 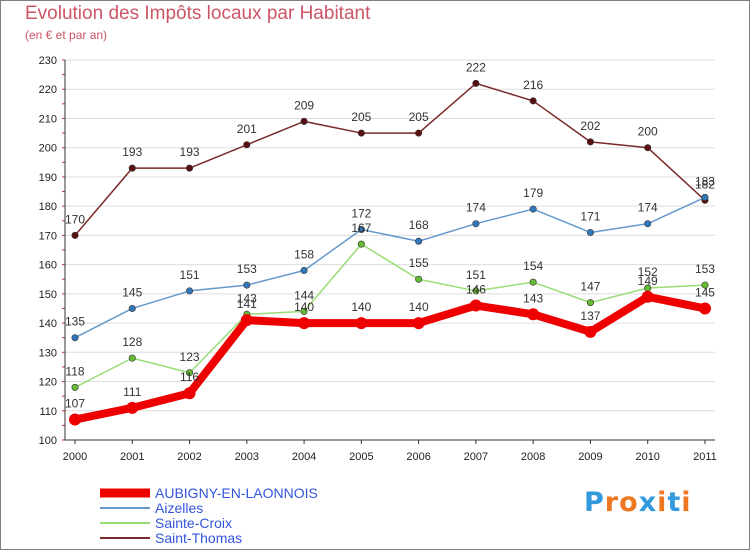 What do you see at coordinates (590, 457) in the screenshot?
I see `x-tick-label: 2009` at bounding box center [590, 457].